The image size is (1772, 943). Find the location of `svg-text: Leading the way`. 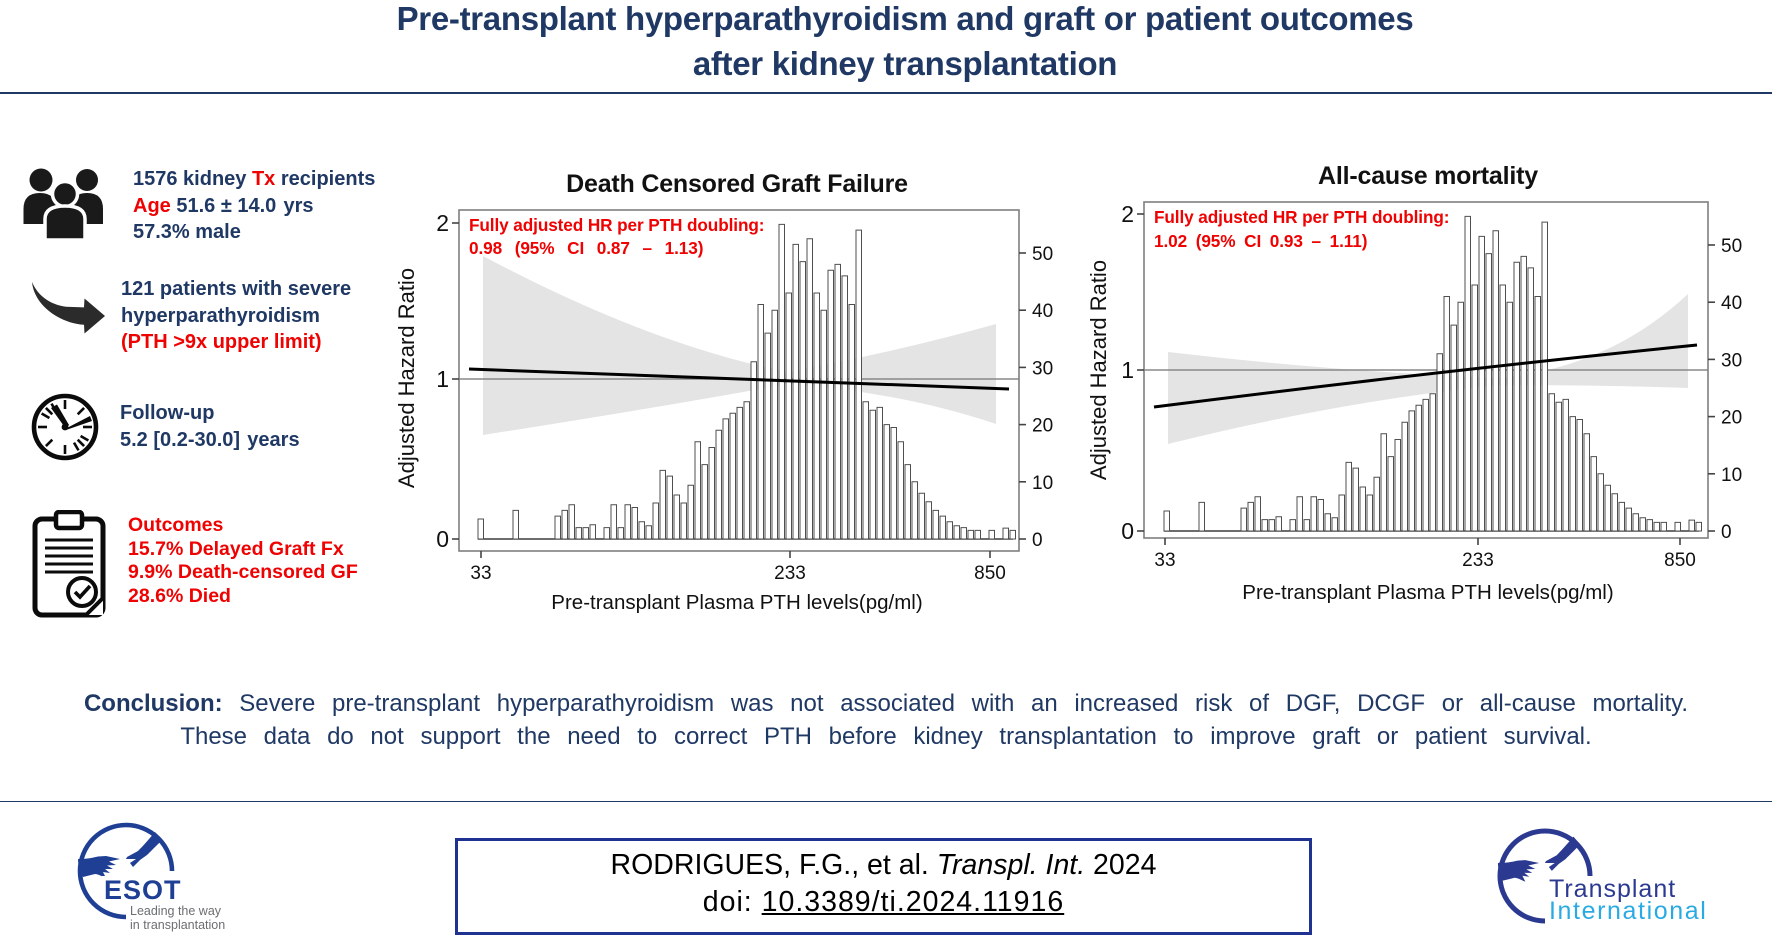

svg-text: Leading the way is located at coordinates (176, 911).